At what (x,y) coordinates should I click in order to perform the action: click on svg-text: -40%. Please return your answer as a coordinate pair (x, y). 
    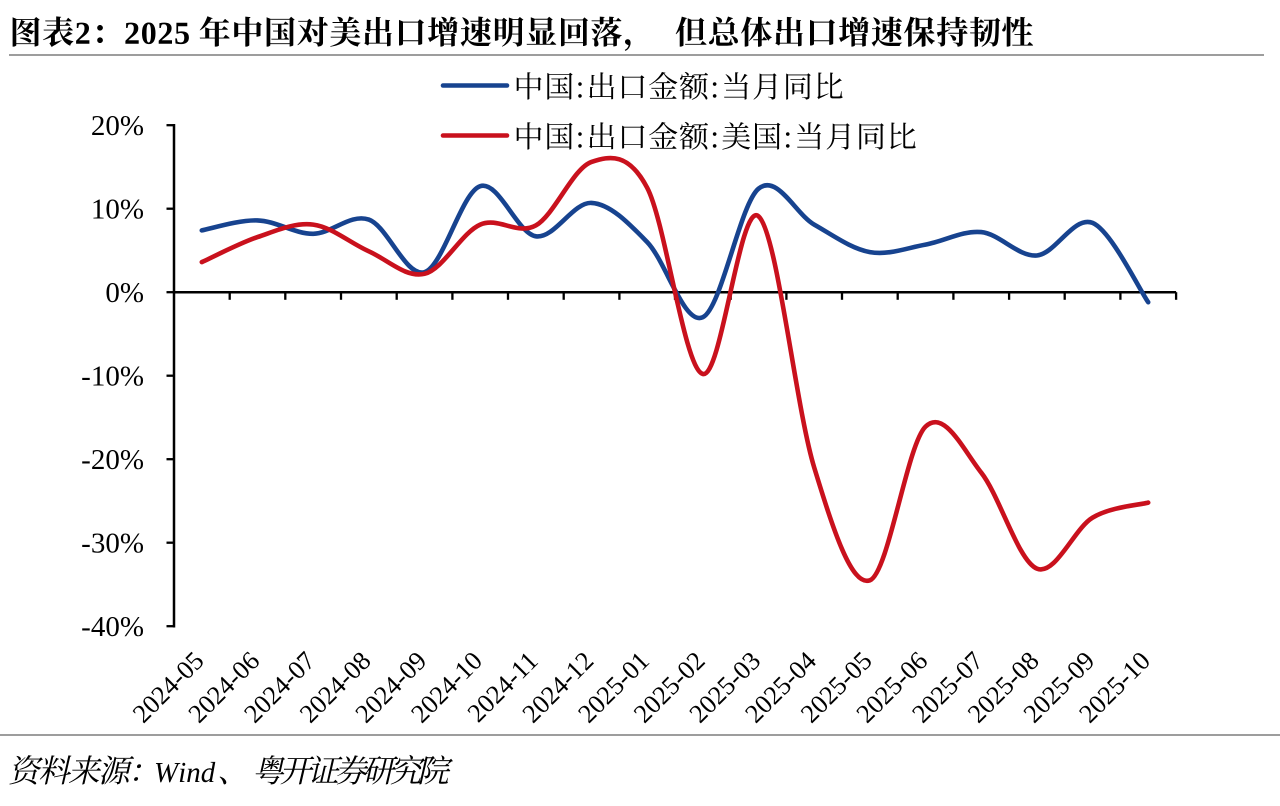
    Looking at the image, I should click on (112, 627).